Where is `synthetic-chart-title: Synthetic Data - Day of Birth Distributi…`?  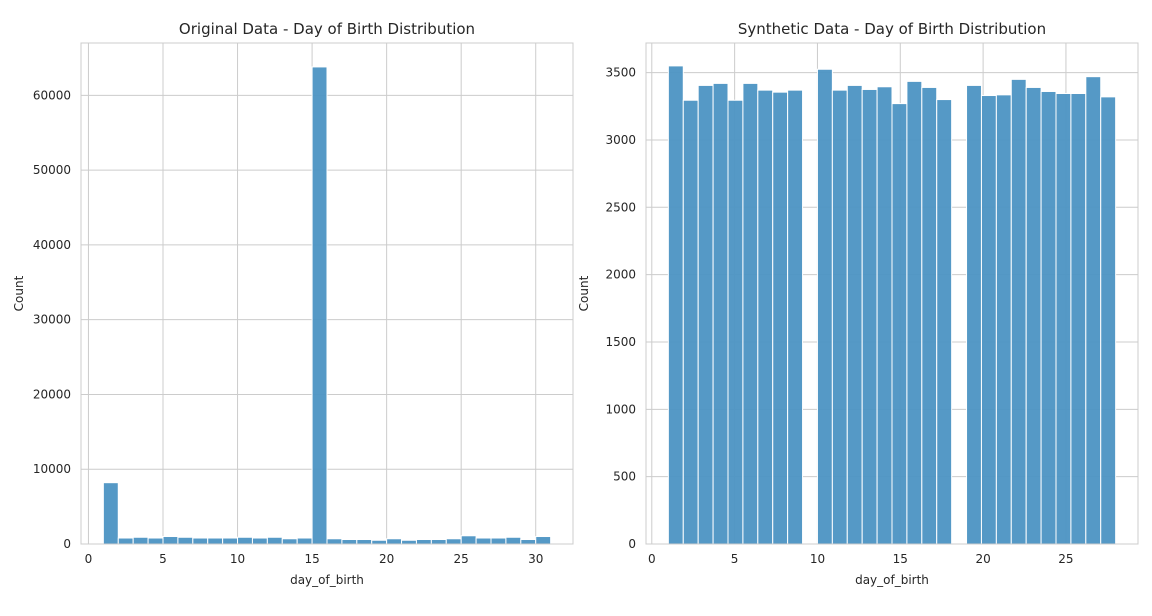 synthetic-chart-title: Synthetic Data - Day of Birth Distributi… is located at coordinates (892, 29).